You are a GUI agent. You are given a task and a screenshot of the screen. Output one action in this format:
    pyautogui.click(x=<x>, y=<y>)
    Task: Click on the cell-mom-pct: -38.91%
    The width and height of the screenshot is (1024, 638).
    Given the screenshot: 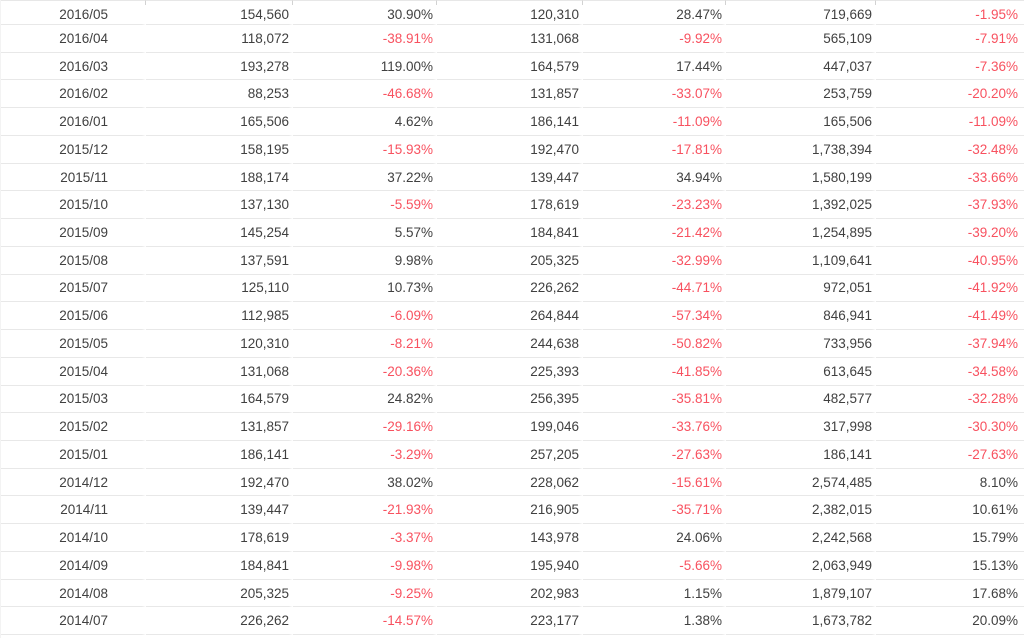 What is the action you would take?
    pyautogui.click(x=365, y=39)
    